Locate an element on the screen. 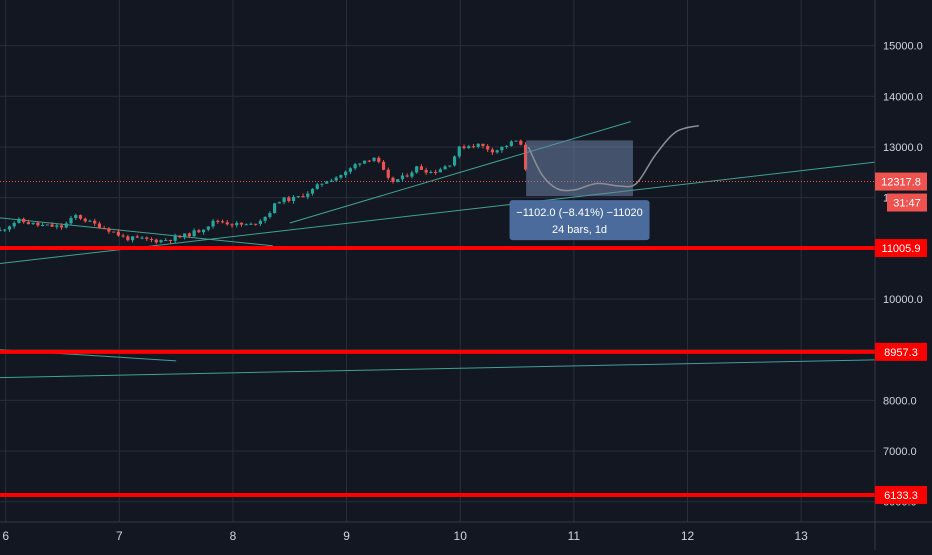  current-price-tag is located at coordinates (901, 181).